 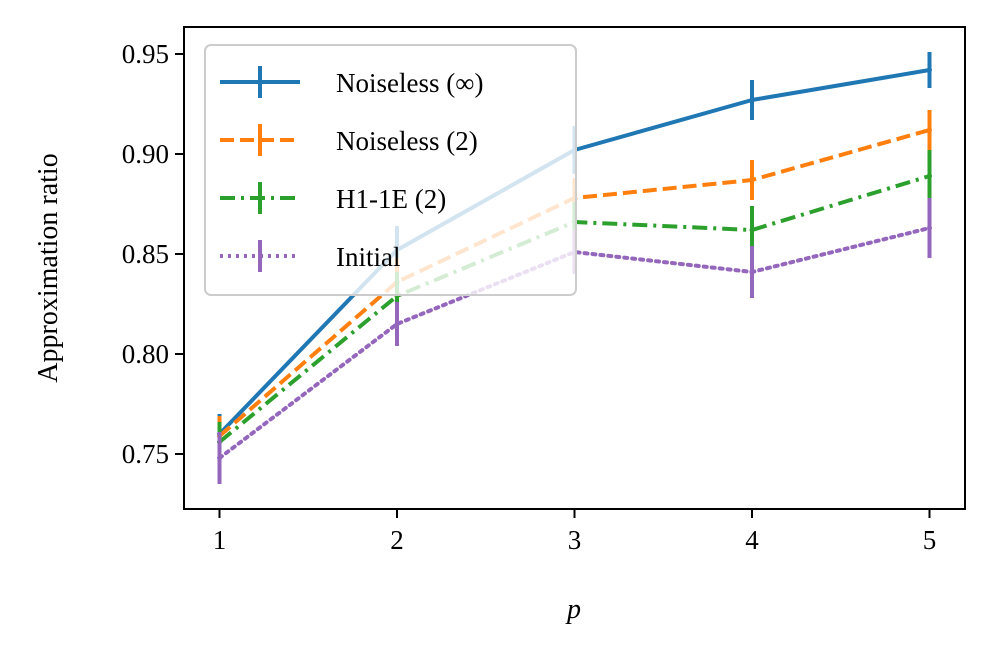 What do you see at coordinates (409, 83) in the screenshot?
I see `legend-label: Noiseless (∞)` at bounding box center [409, 83].